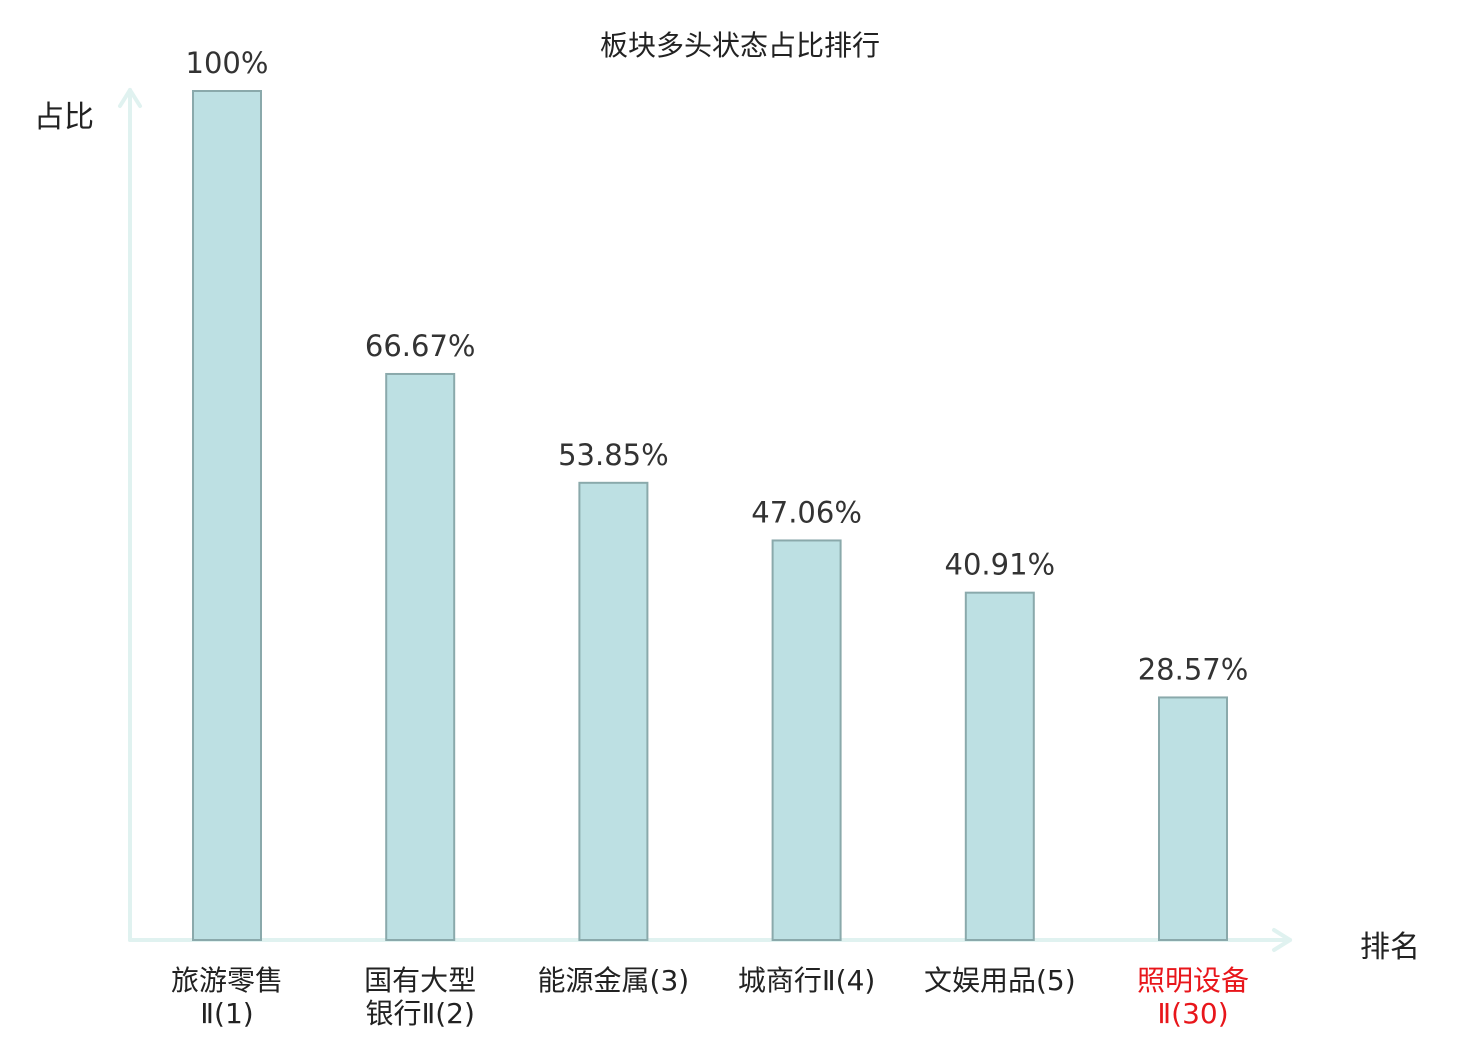 The image size is (1480, 1040). I want to click on x-tick-label-line: 文娱用品(5), so click(999, 980).